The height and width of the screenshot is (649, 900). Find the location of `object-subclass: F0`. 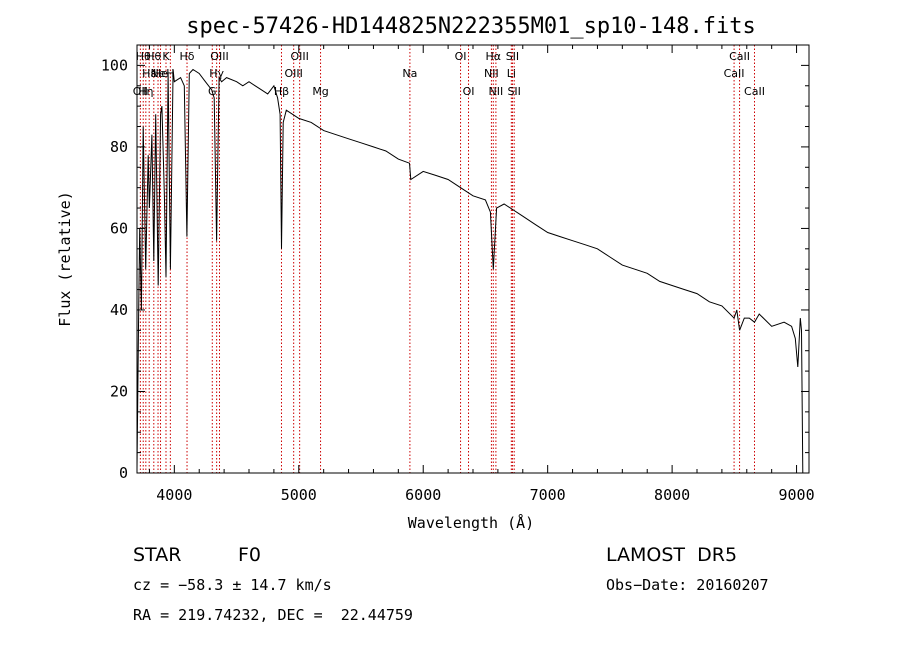

object-subclass: F0 is located at coordinates (249, 555).